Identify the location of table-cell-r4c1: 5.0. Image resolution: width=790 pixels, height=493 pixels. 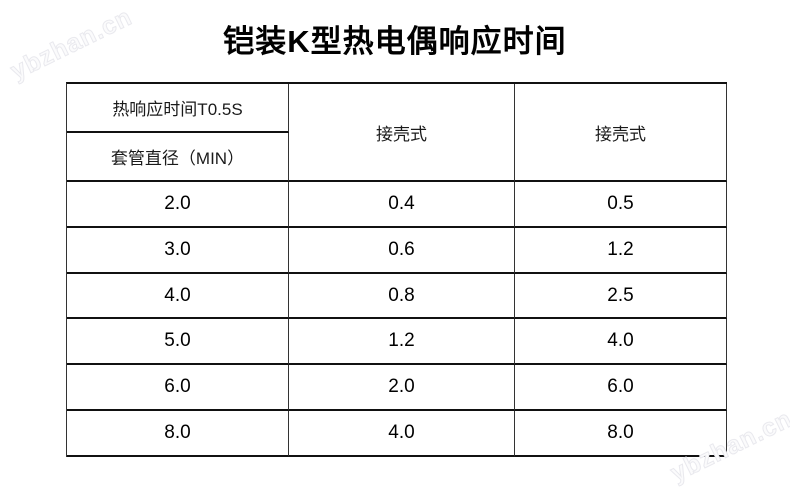
(178, 342).